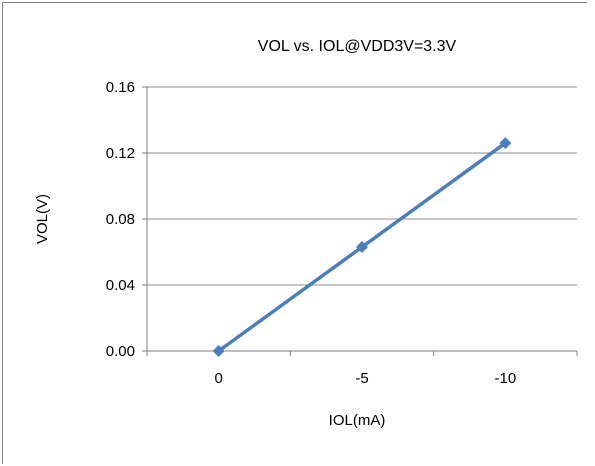 This screenshot has height=466, width=595. Describe the element at coordinates (120, 87) in the screenshot. I see `y-tick-label: 0.16` at that location.